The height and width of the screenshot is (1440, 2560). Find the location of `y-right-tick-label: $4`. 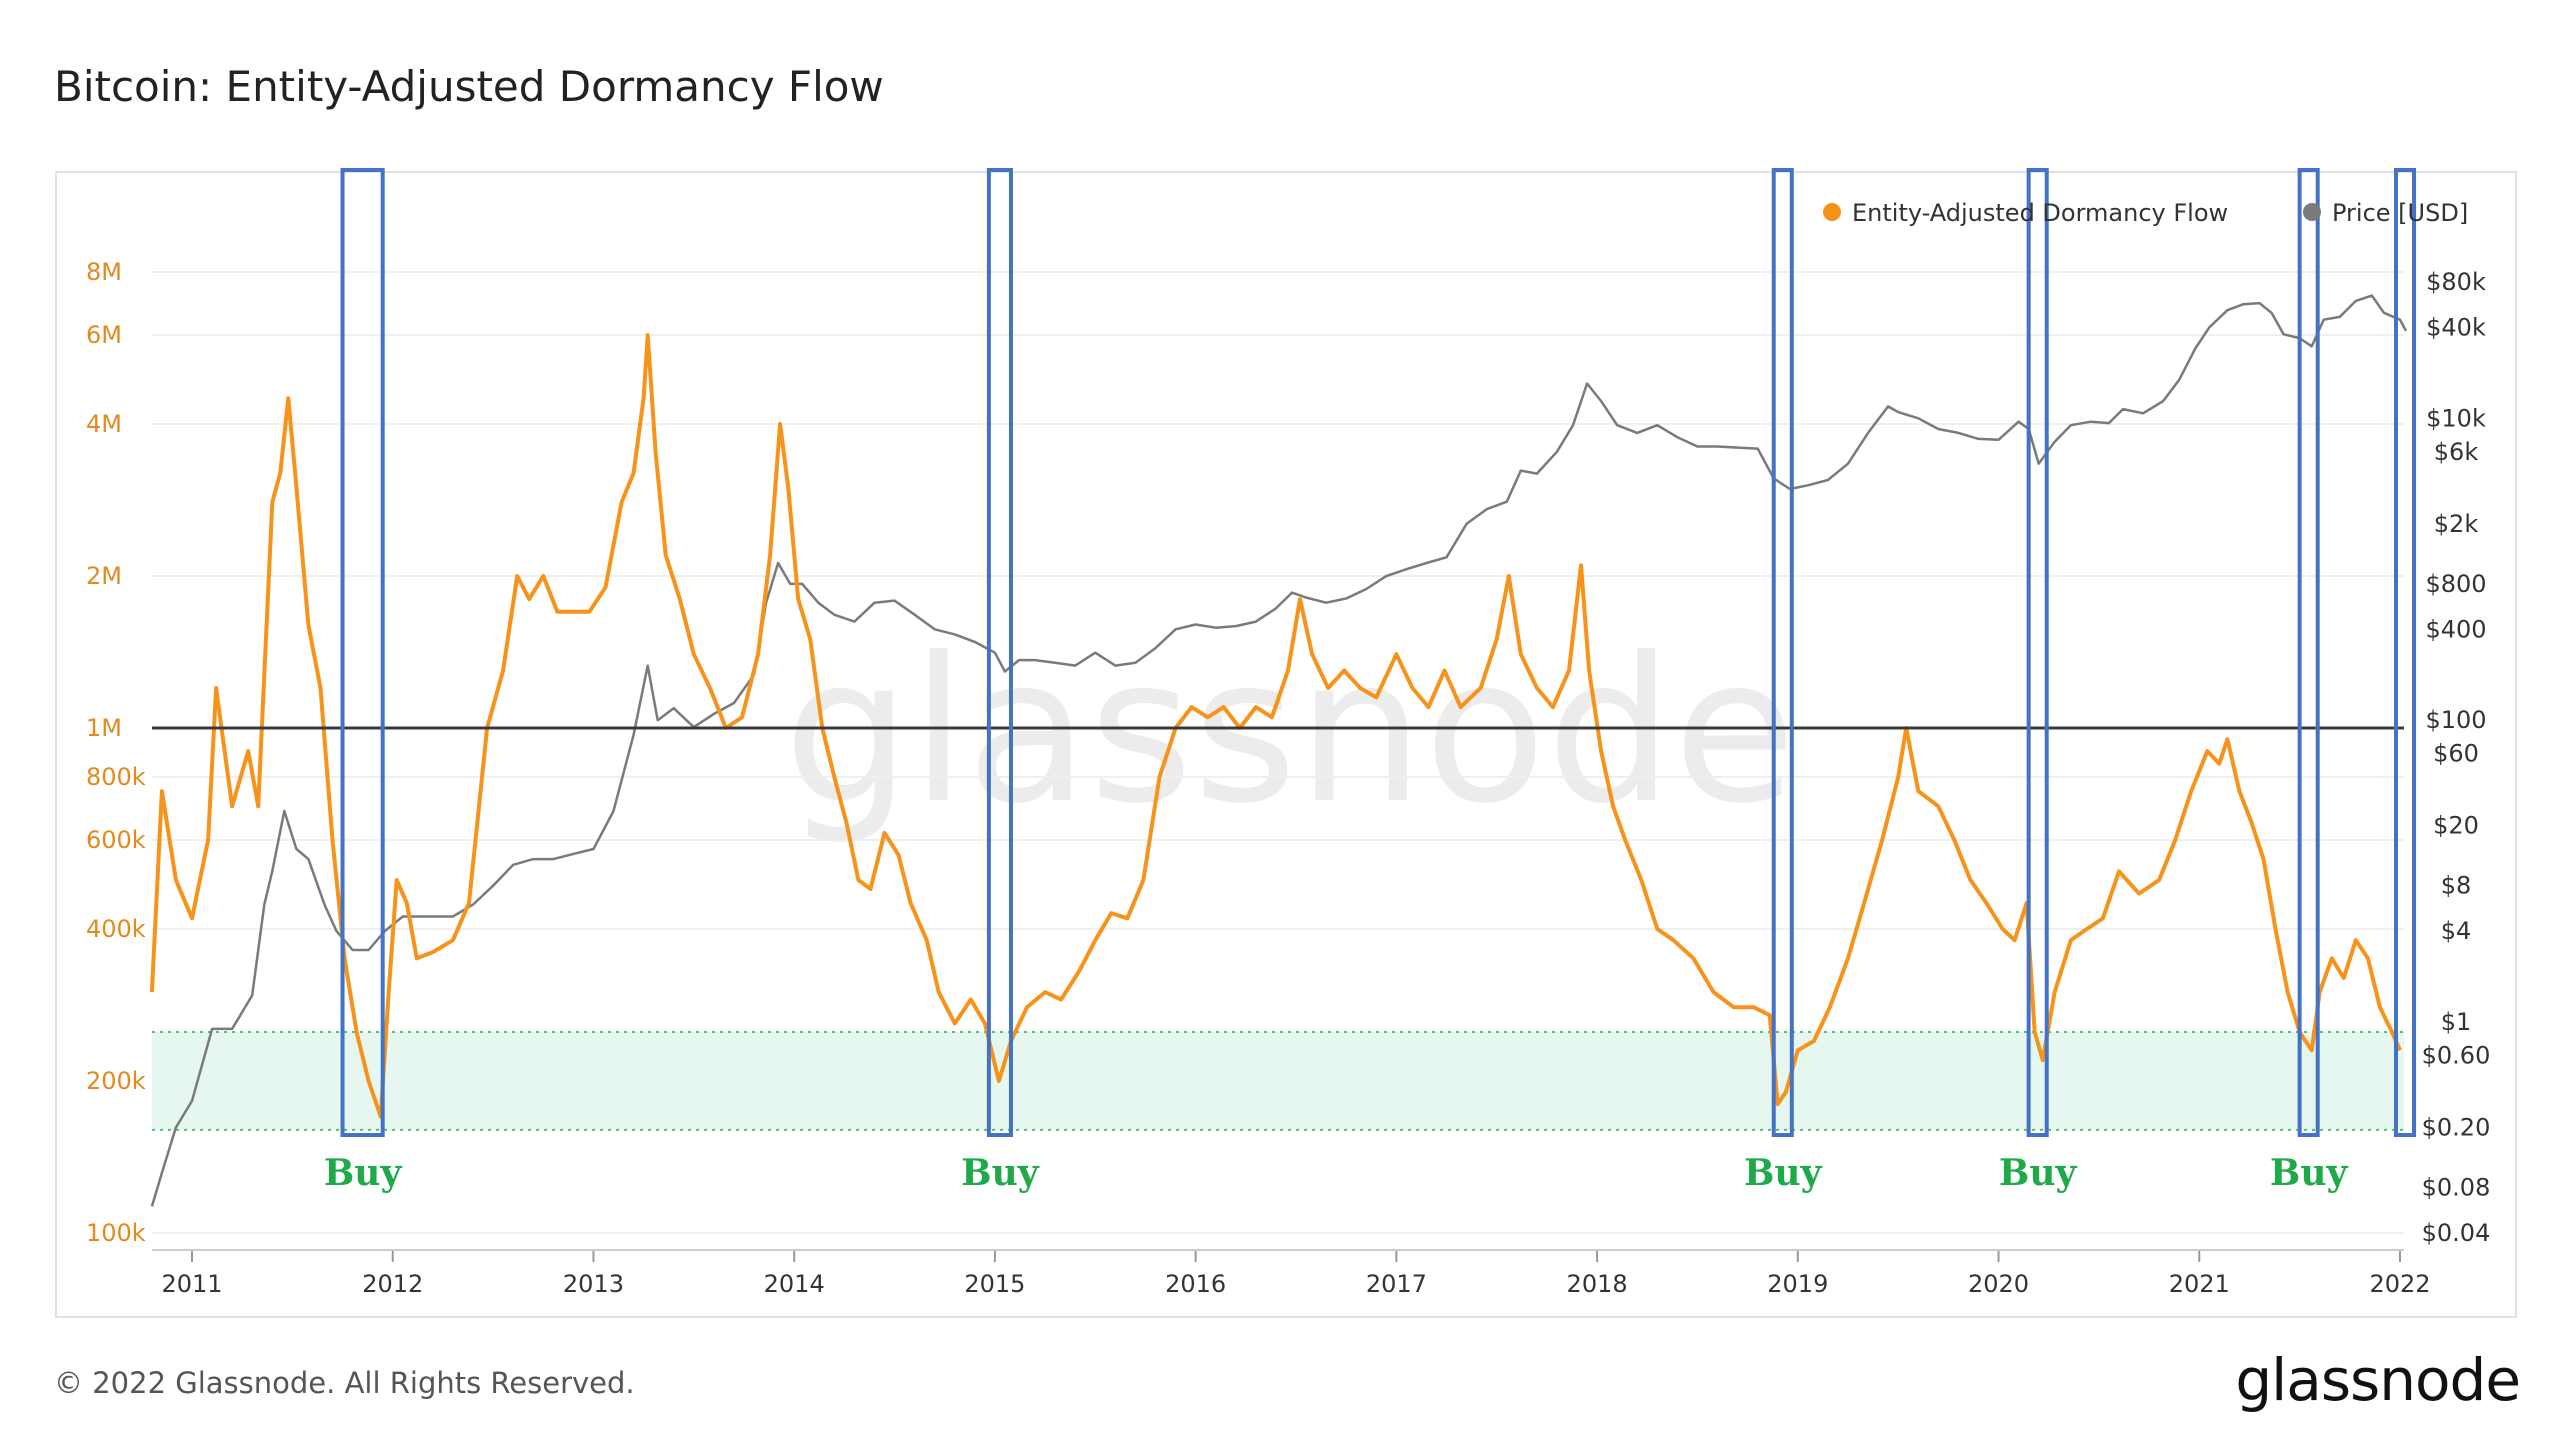

y-right-tick-label: $4 is located at coordinates (2456, 931).